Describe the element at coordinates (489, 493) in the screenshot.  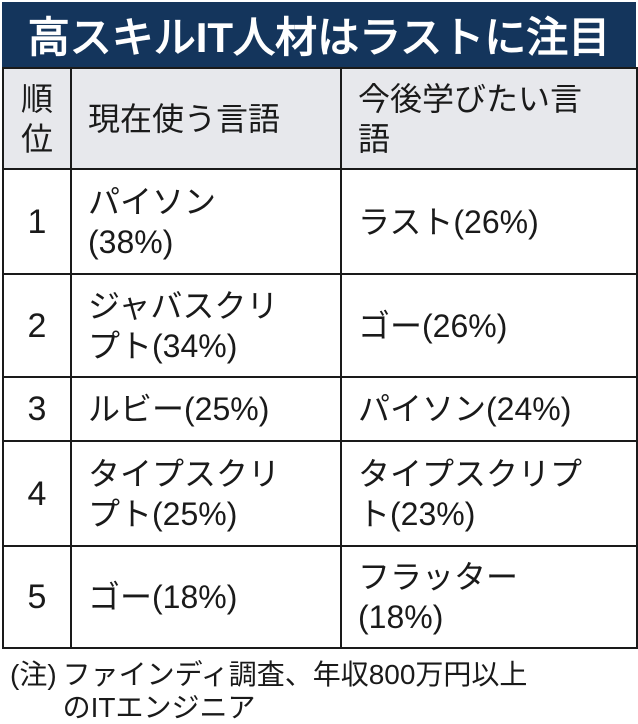
I see `future-language-cell: タイプスクリプ ト(23%)` at that location.